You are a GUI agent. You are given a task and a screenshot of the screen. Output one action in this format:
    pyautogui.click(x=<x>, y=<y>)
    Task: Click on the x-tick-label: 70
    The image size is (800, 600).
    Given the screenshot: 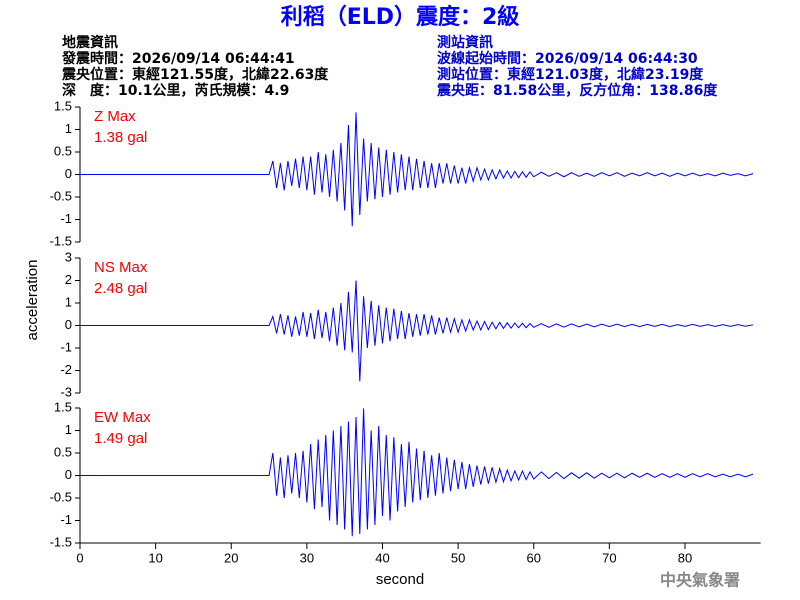 What is the action you would take?
    pyautogui.click(x=609, y=557)
    